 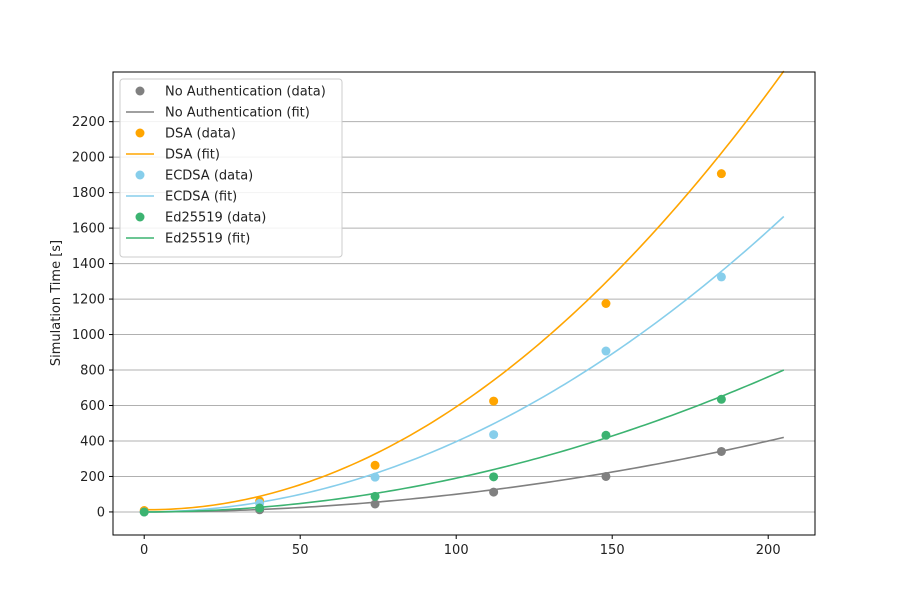 What do you see at coordinates (92, 441) in the screenshot?
I see `y-tick-label: 400` at bounding box center [92, 441].